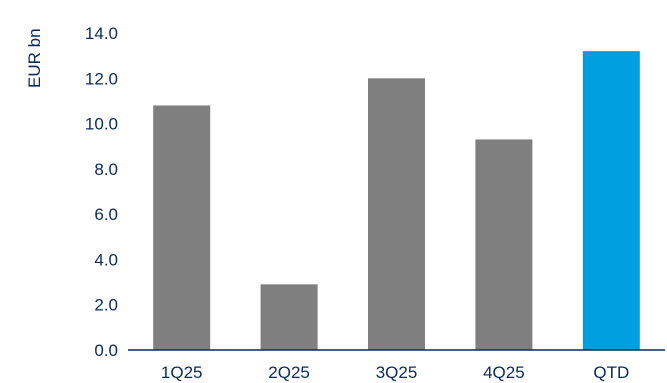 Image resolution: width=667 pixels, height=383 pixels. I want to click on y-tick-label: 4.0, so click(106, 259).